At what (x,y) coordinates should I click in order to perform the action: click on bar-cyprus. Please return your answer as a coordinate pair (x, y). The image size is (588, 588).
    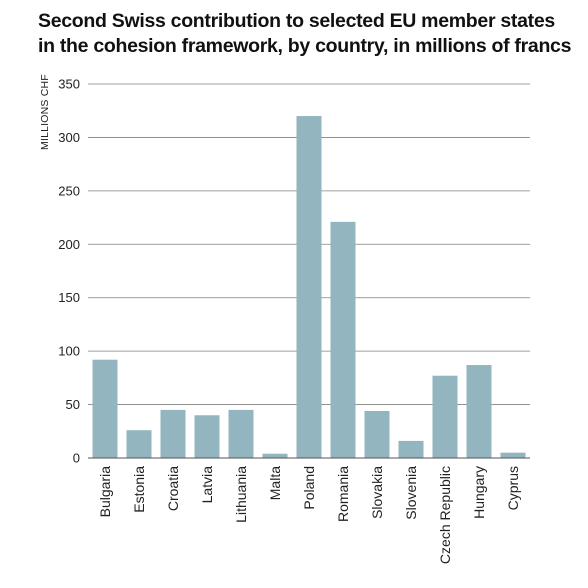
    Looking at the image, I should click on (513, 455).